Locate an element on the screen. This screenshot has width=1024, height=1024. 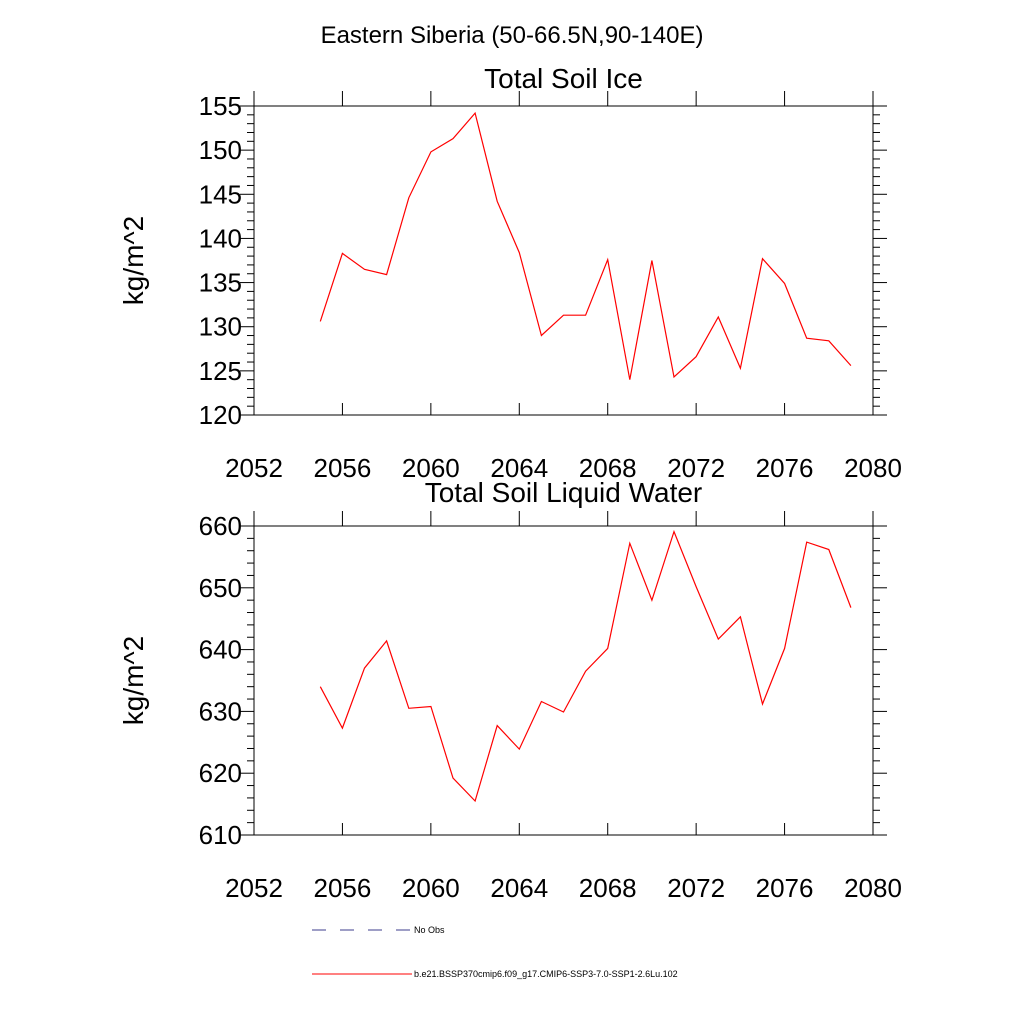
y-tick-label: 610 is located at coordinates (220, 835).